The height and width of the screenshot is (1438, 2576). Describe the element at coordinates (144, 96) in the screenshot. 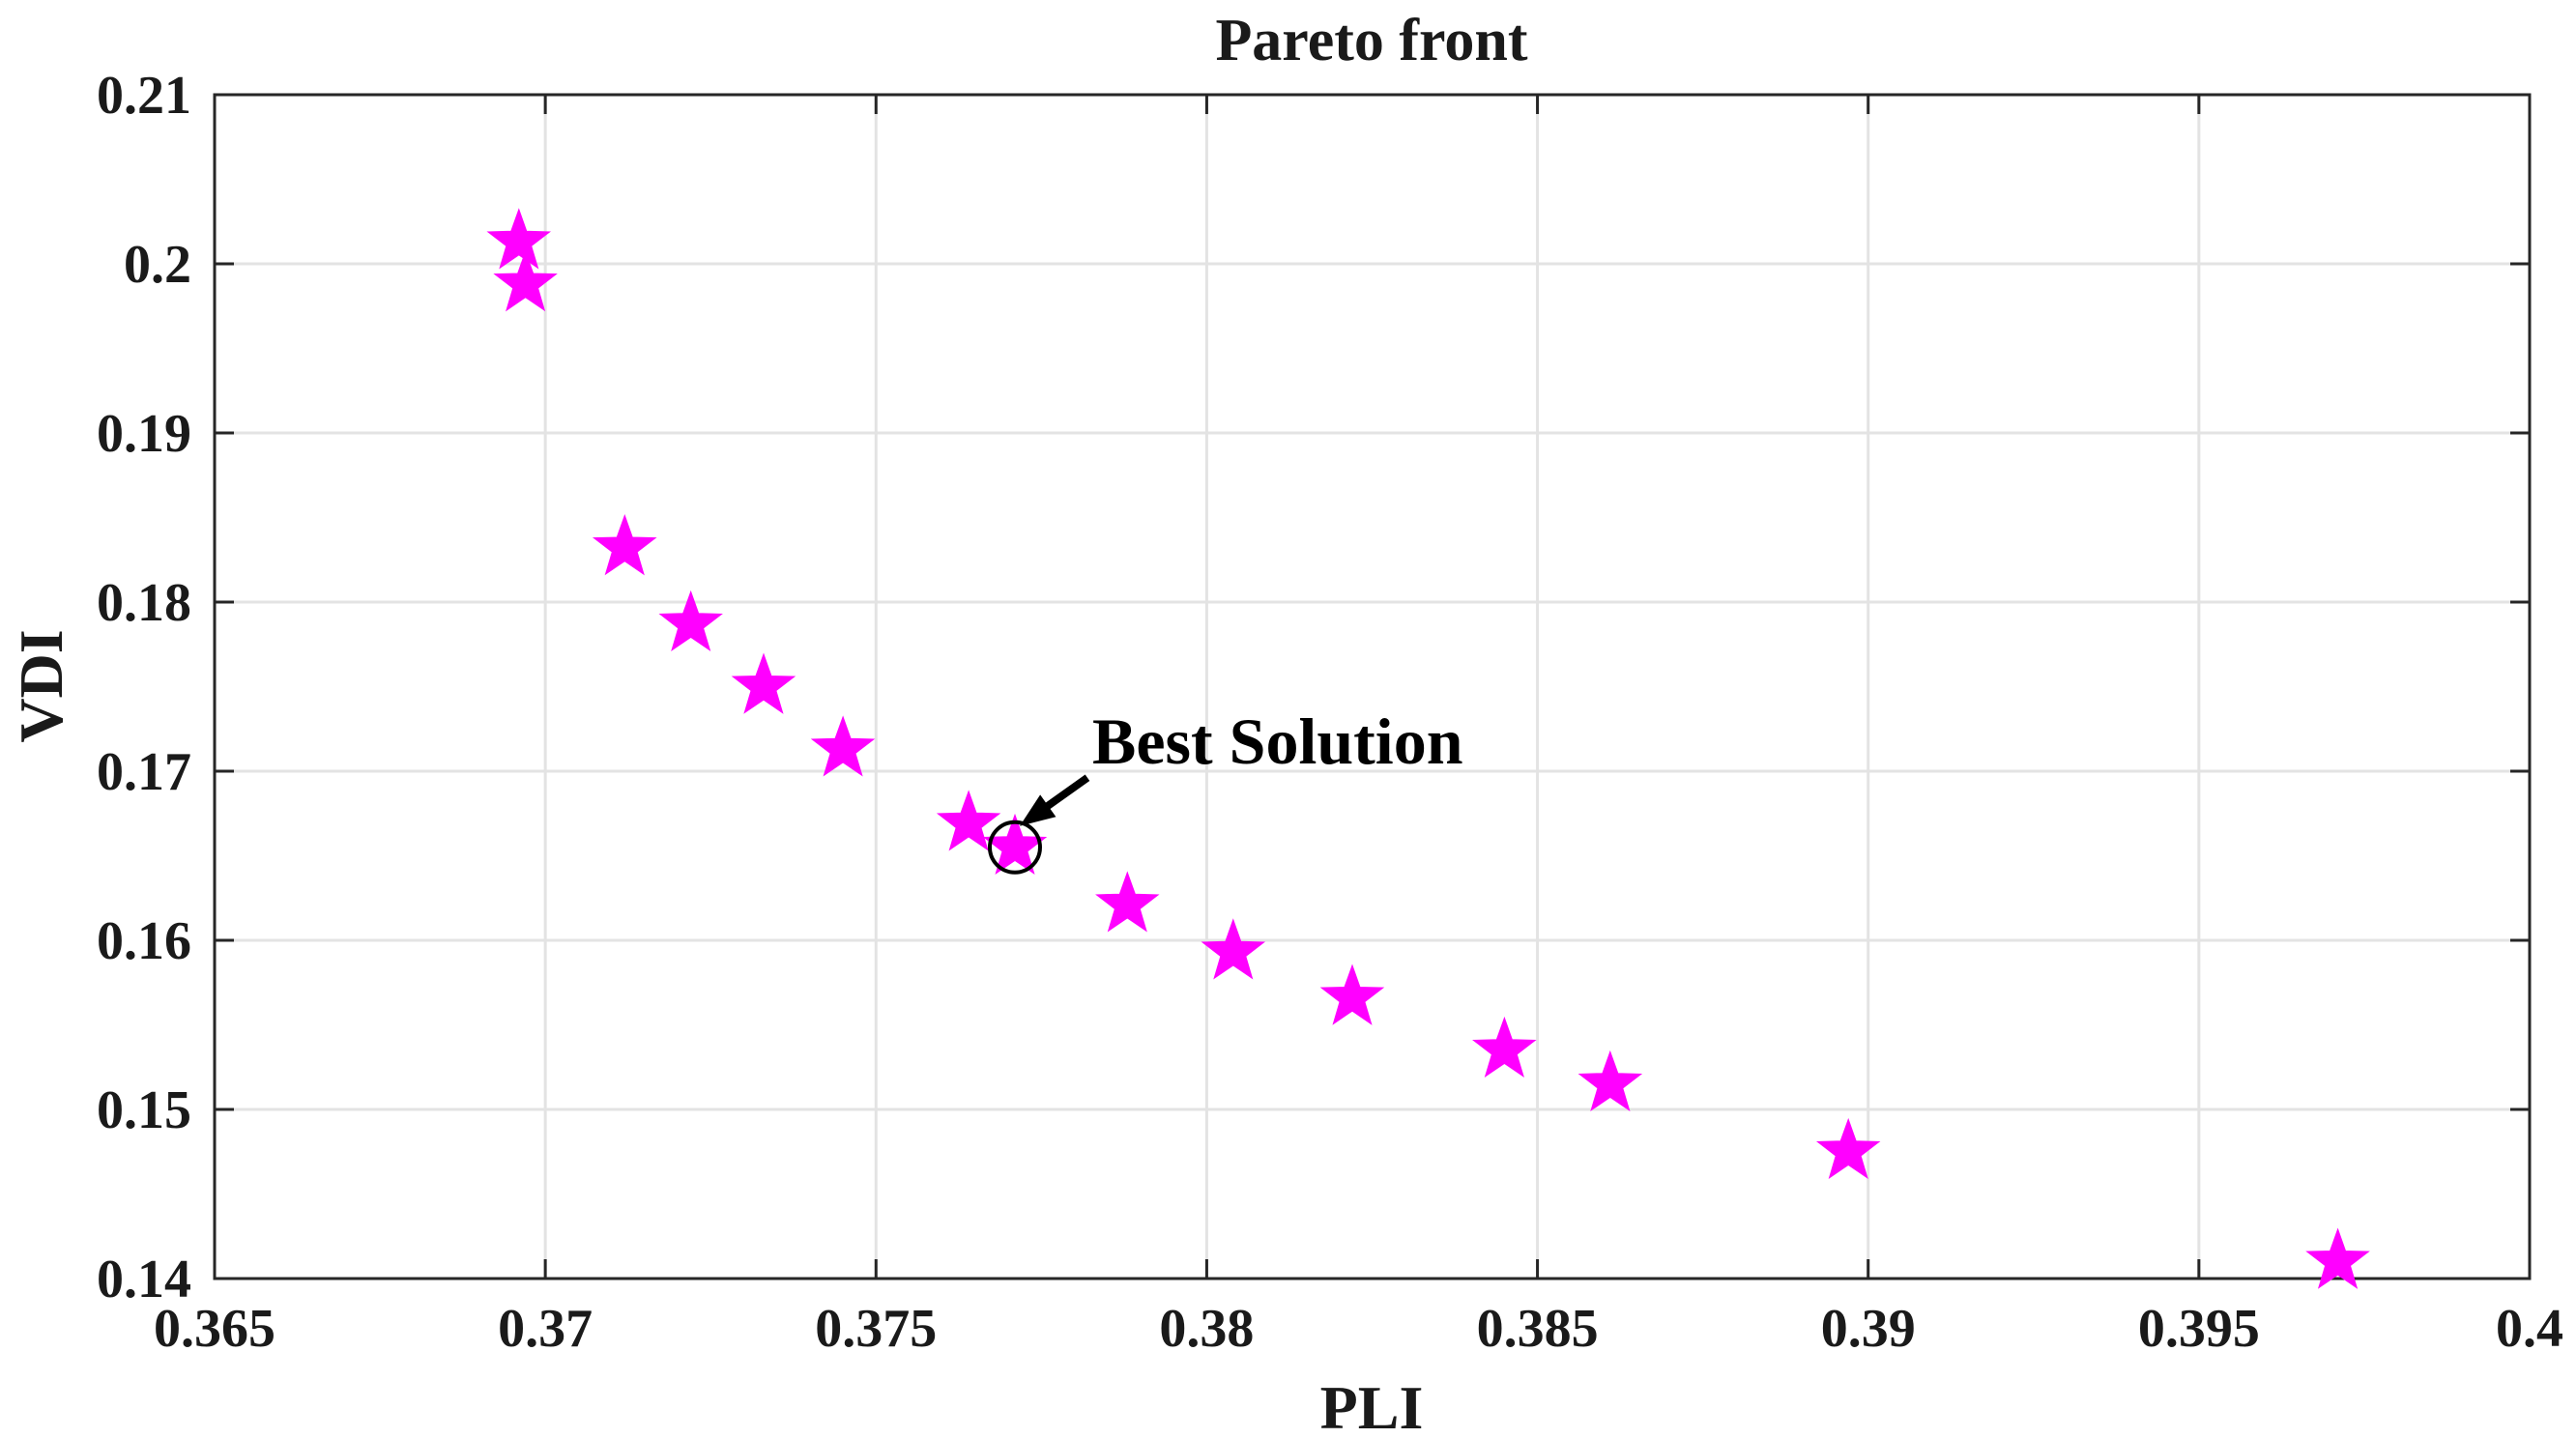

I see `y-tick-label: 0.21` at that location.